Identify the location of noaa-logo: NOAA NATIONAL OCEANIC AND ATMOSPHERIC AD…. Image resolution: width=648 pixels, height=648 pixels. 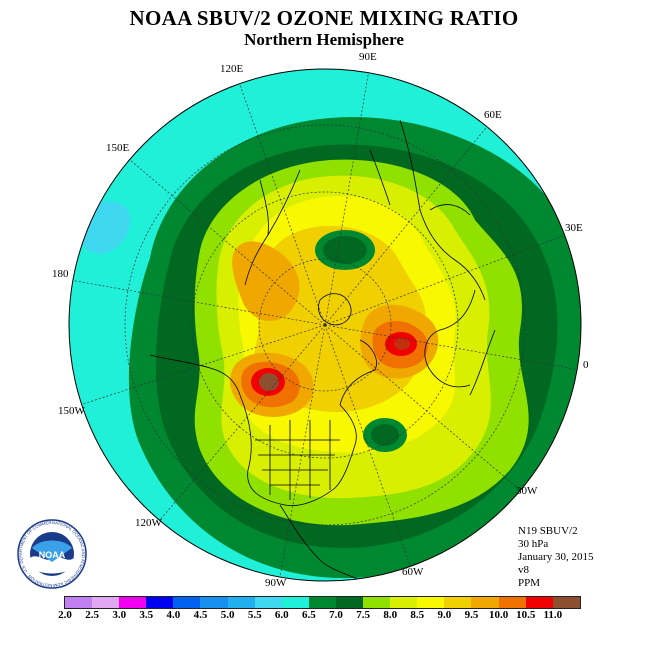
(51, 553).